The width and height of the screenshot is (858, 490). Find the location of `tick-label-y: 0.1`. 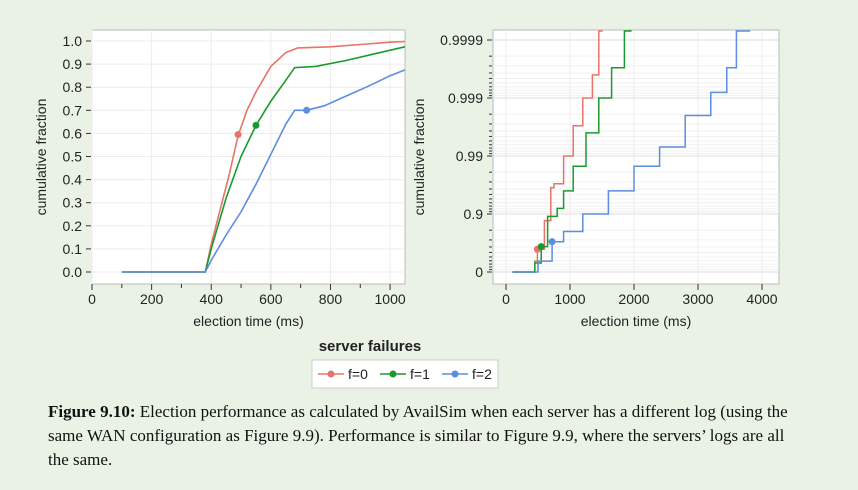

tick-label-y: 0.1 is located at coordinates (73, 249).